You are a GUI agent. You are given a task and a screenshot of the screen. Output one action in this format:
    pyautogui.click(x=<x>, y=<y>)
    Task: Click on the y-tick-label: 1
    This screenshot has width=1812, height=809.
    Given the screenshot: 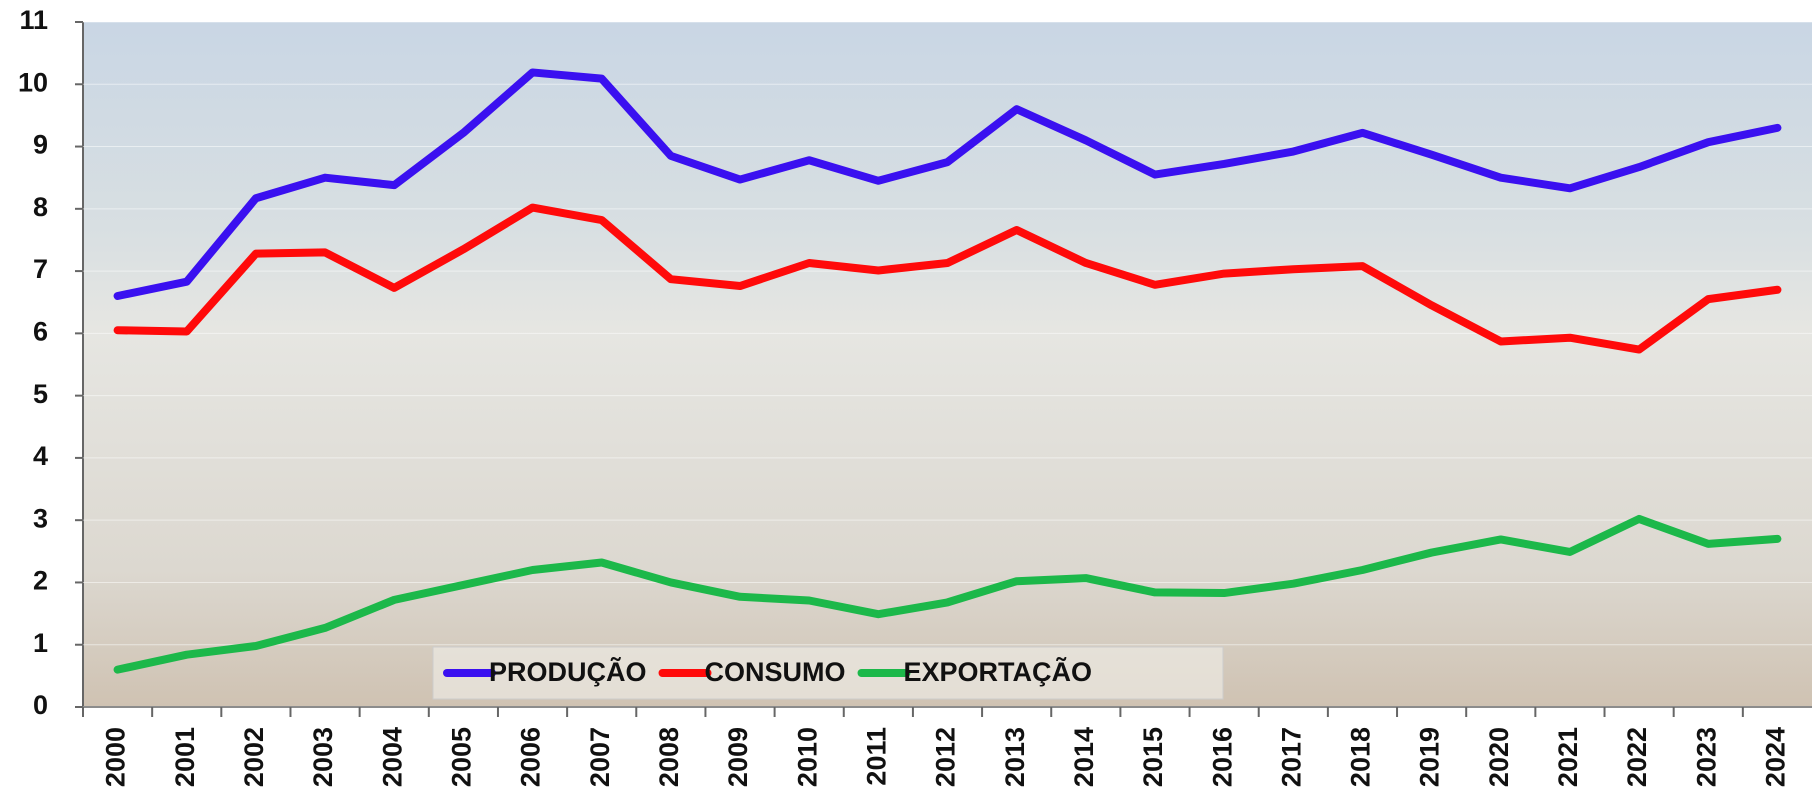 What is the action you would take?
    pyautogui.click(x=40, y=643)
    